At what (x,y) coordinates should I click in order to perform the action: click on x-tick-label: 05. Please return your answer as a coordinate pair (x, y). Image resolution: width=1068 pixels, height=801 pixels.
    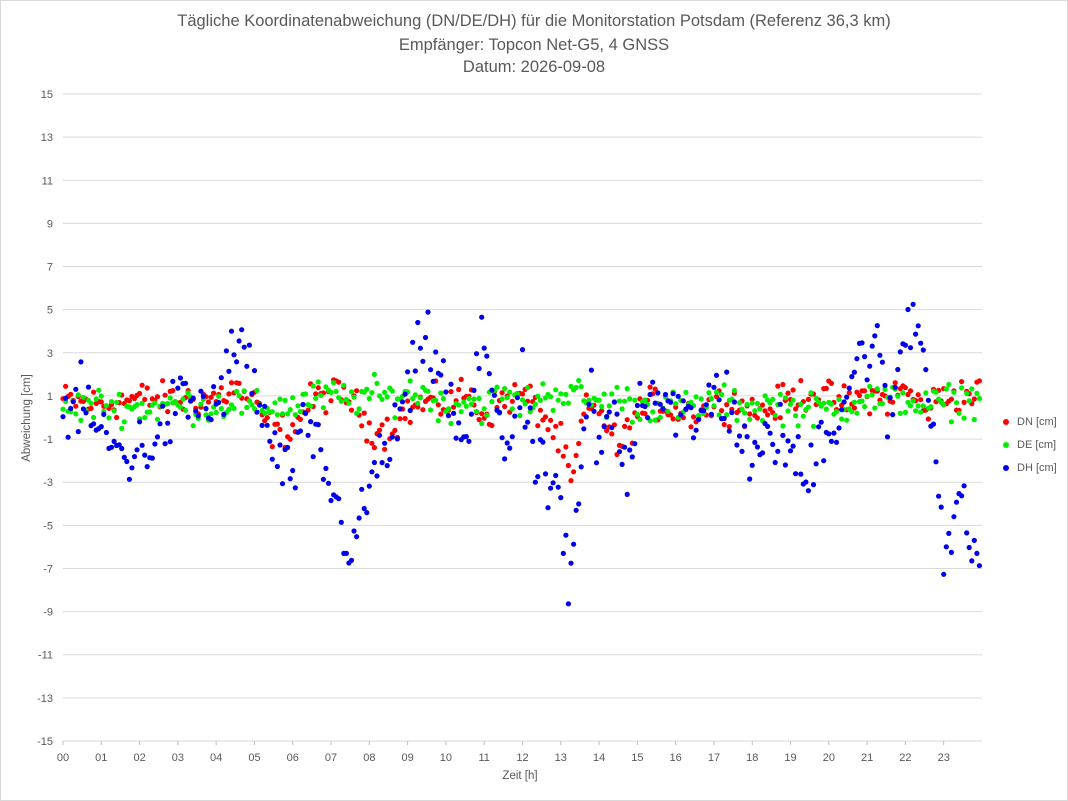
    Looking at the image, I should click on (254, 758).